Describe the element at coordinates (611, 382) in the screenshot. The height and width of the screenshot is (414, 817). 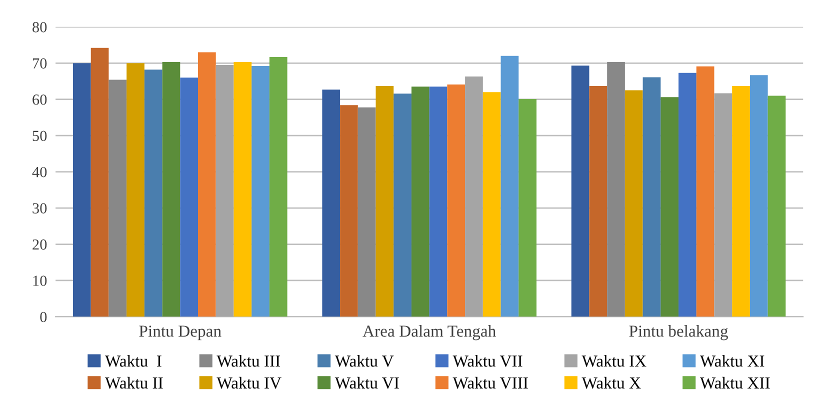
I see `legend-label: Waktu X` at that location.